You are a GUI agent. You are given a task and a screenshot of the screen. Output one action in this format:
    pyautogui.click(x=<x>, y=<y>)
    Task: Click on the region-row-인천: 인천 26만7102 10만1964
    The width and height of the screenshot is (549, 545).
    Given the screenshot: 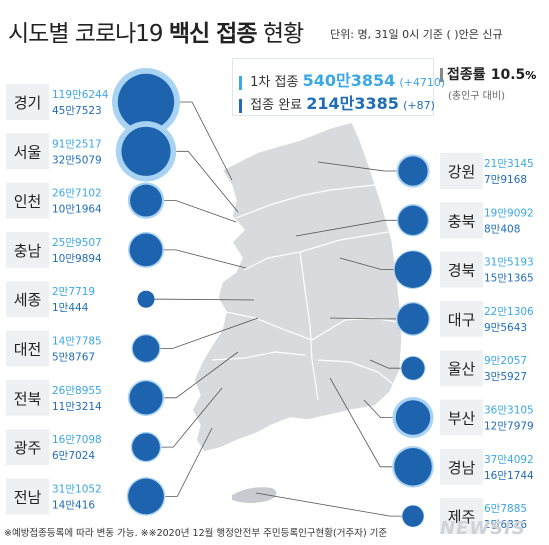 What is the action you would take?
    pyautogui.click(x=85, y=200)
    